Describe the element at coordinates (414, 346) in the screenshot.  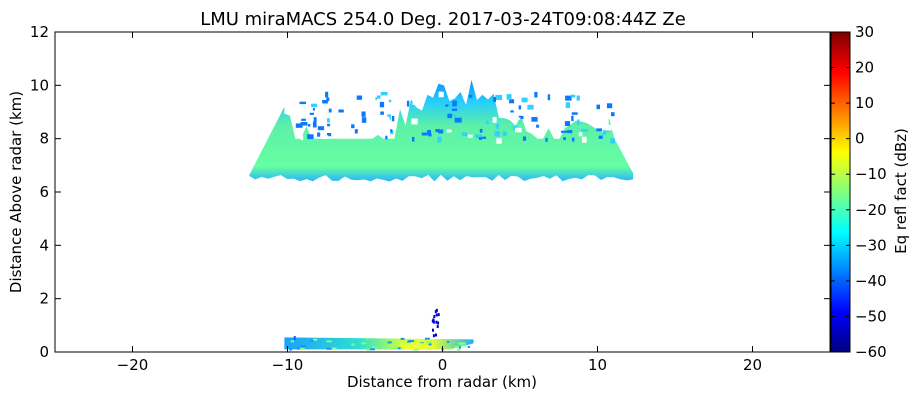
I see `low-echo-max` at that location.